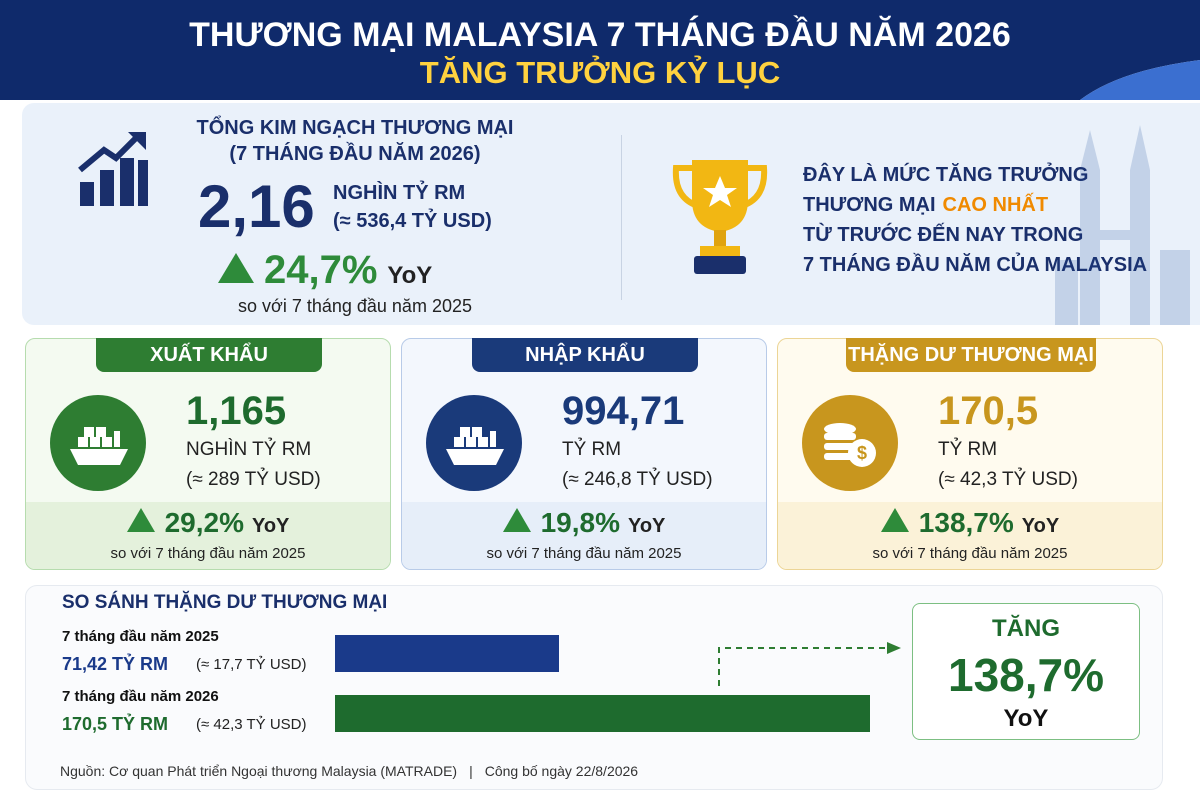 This screenshot has width=1200, height=800. Describe the element at coordinates (321, 270) in the screenshot. I see `total-growth: 24,7%` at that location.